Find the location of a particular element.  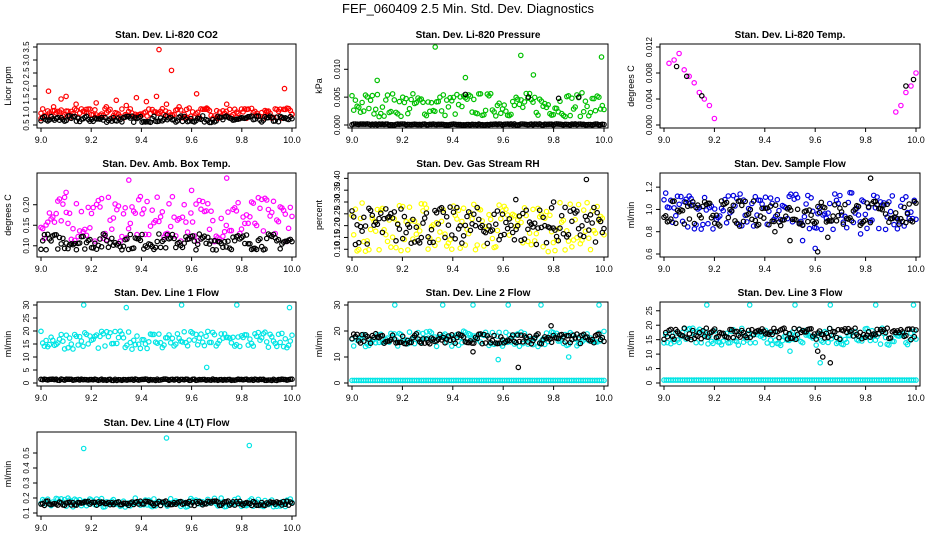

y-tick-label-3-1: 0.15 is located at coordinates (26, 225).